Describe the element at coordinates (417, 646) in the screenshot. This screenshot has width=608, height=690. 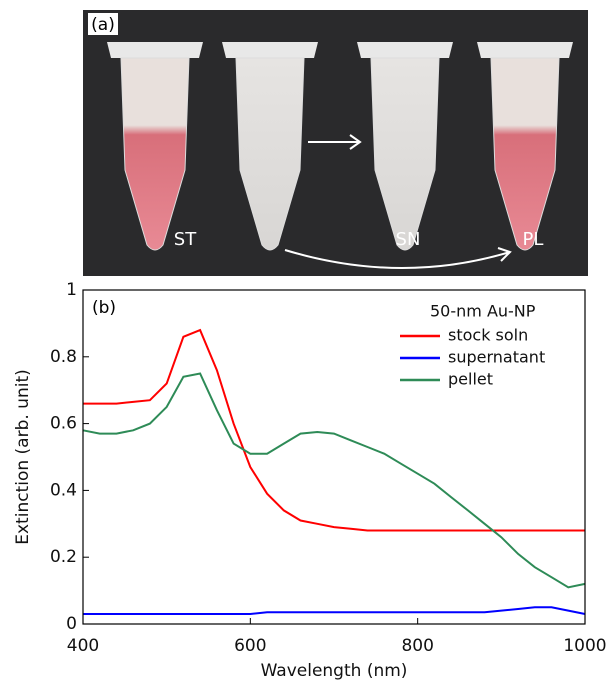
I see `x-tick-label: 800` at that location.